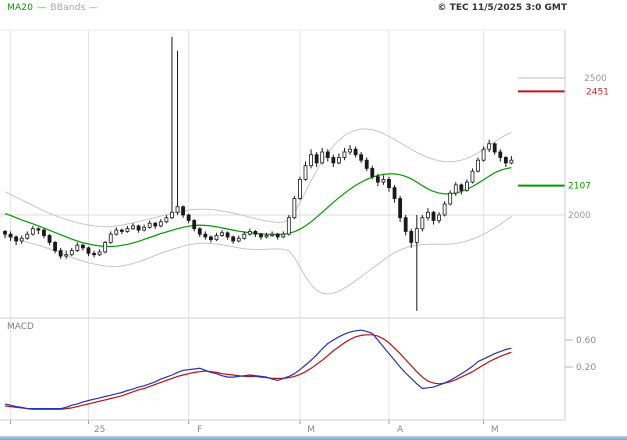 Image resolution: width=627 pixels, height=440 pixels. Describe the element at coordinates (93, 8) in the screenshot. I see `bbands-legend-dash: —` at that location.